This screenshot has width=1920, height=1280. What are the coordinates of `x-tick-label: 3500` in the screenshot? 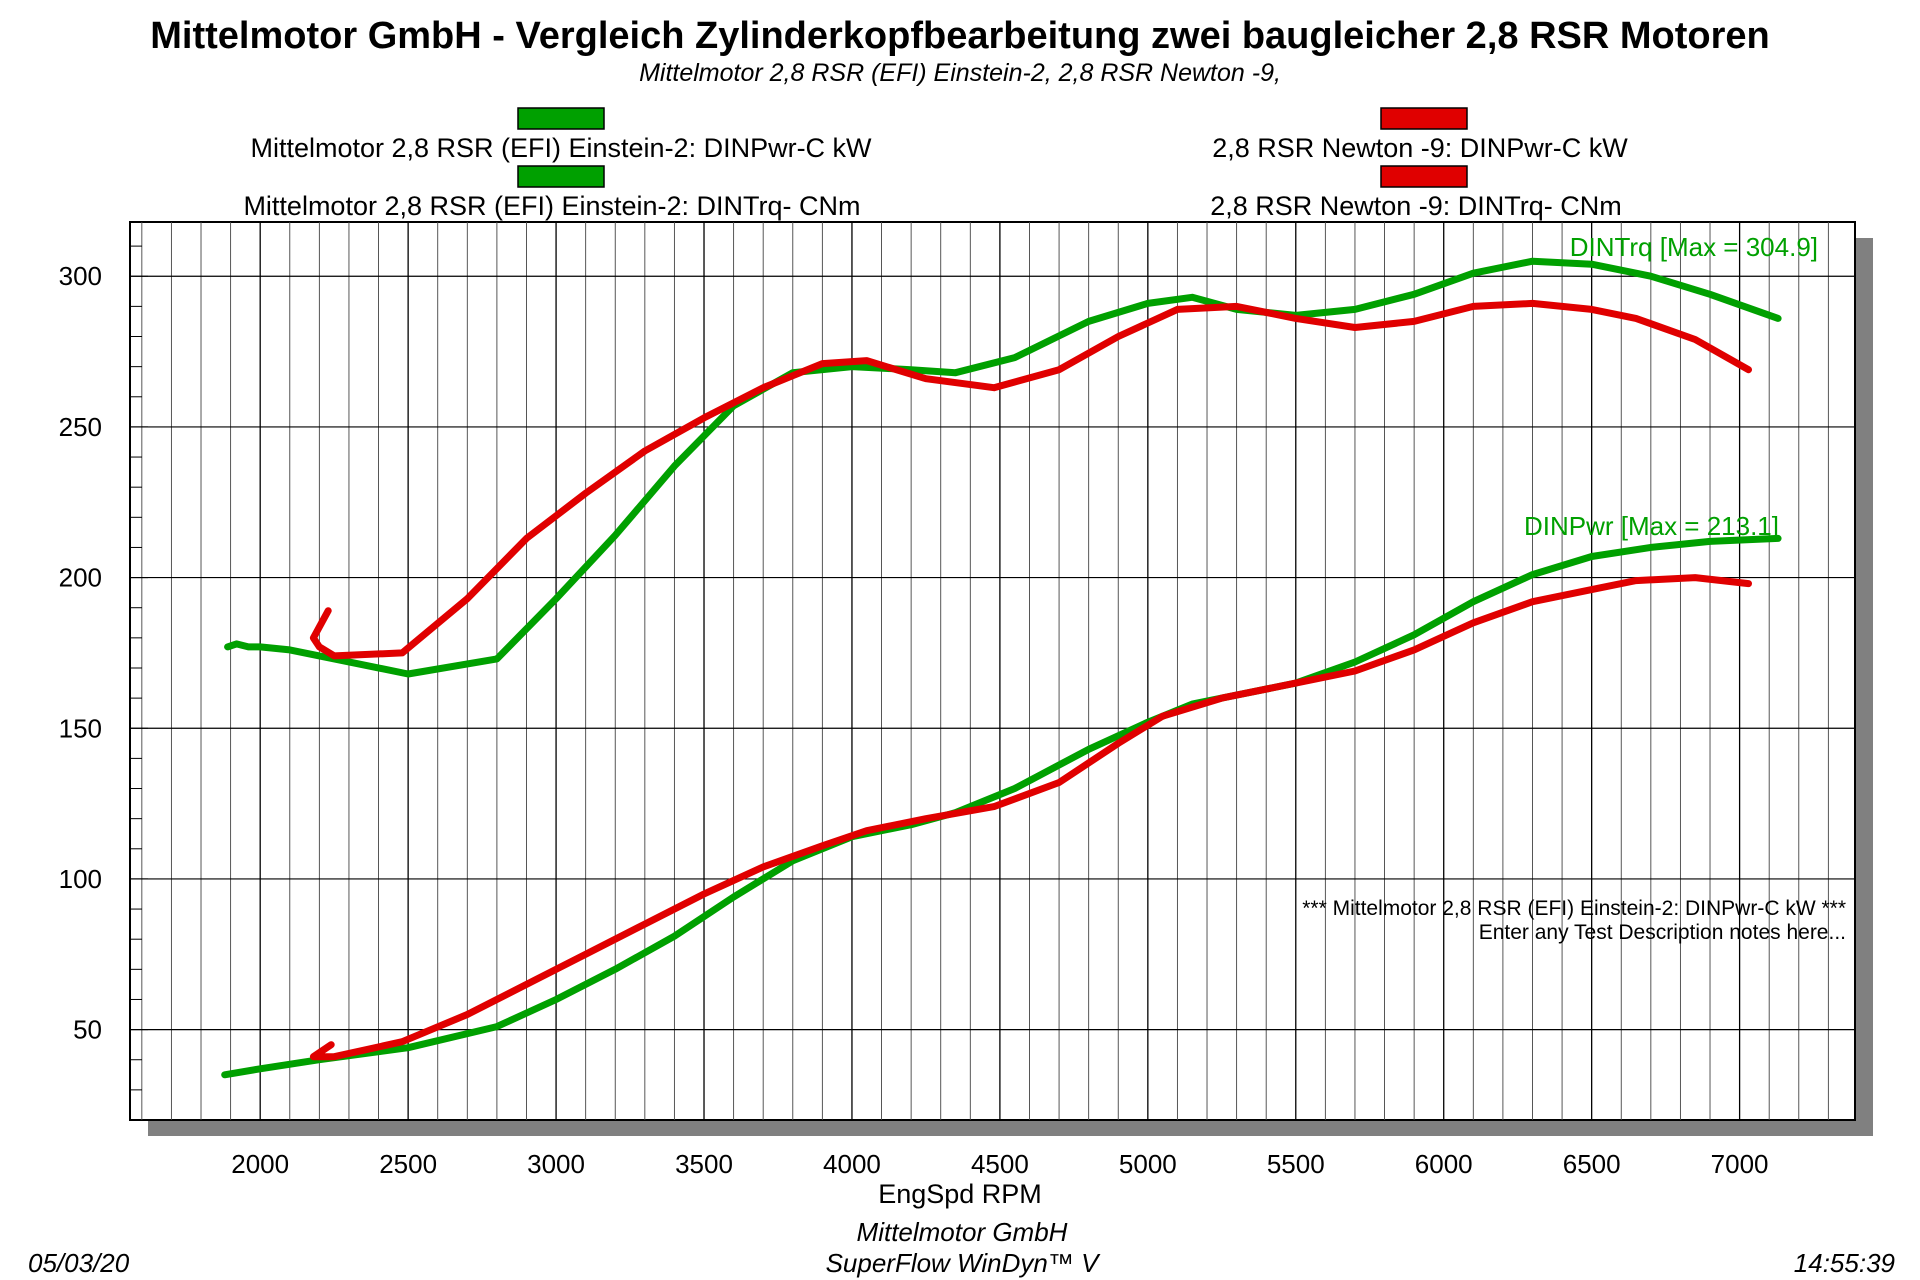 It's located at (704, 1164).